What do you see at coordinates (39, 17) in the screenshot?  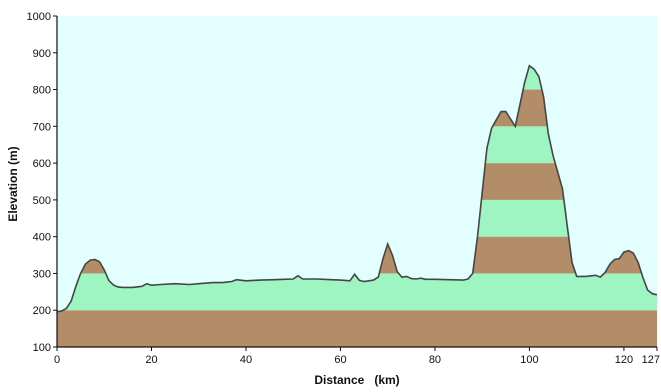 I see `y-tick-label: 1000` at bounding box center [39, 17].